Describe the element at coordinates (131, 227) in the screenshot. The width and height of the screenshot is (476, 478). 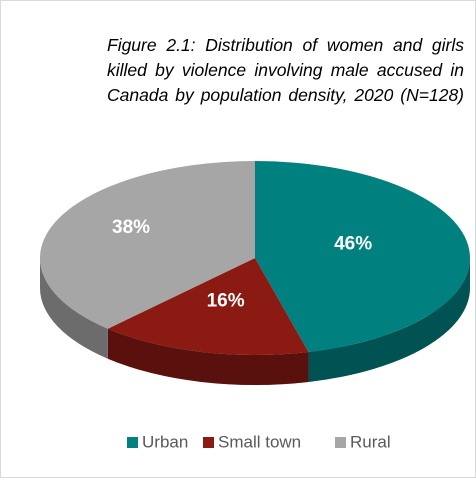
I see `data-label: 38%` at that location.